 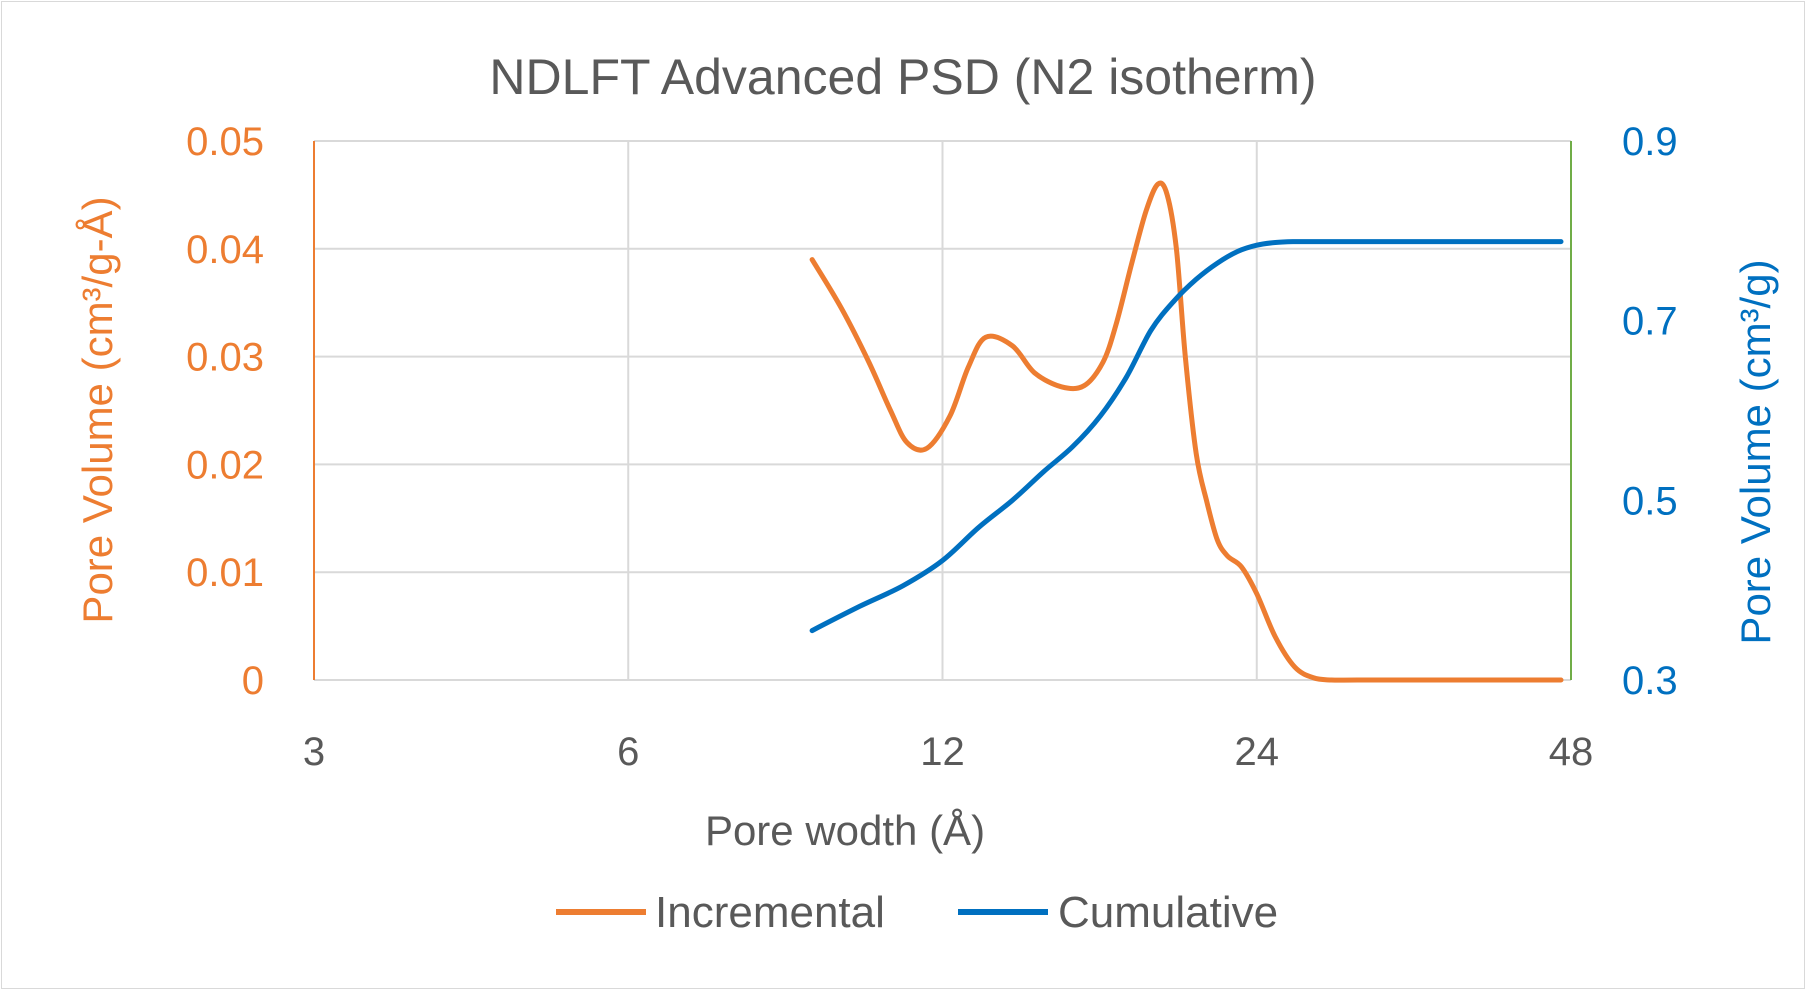 I want to click on y-left-tick-label: 0, so click(x=253, y=681).